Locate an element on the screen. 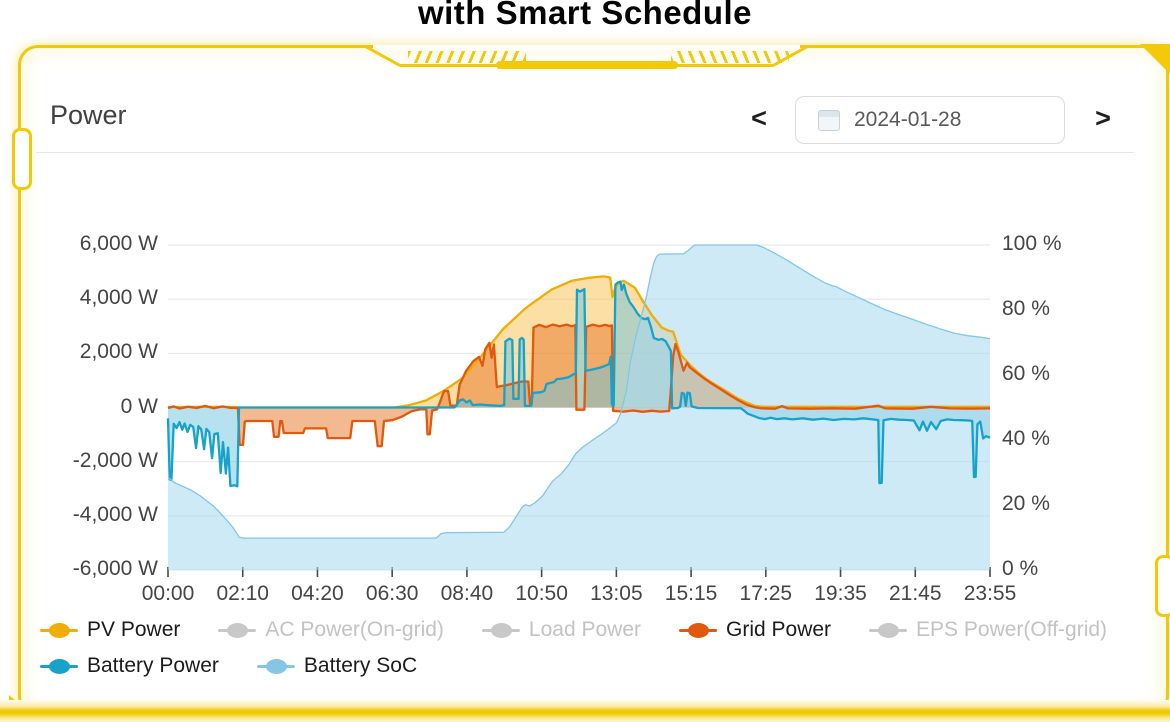 Image resolution: width=1170 pixels, height=722 pixels. x-axis-label: 10:50 is located at coordinates (541, 593).